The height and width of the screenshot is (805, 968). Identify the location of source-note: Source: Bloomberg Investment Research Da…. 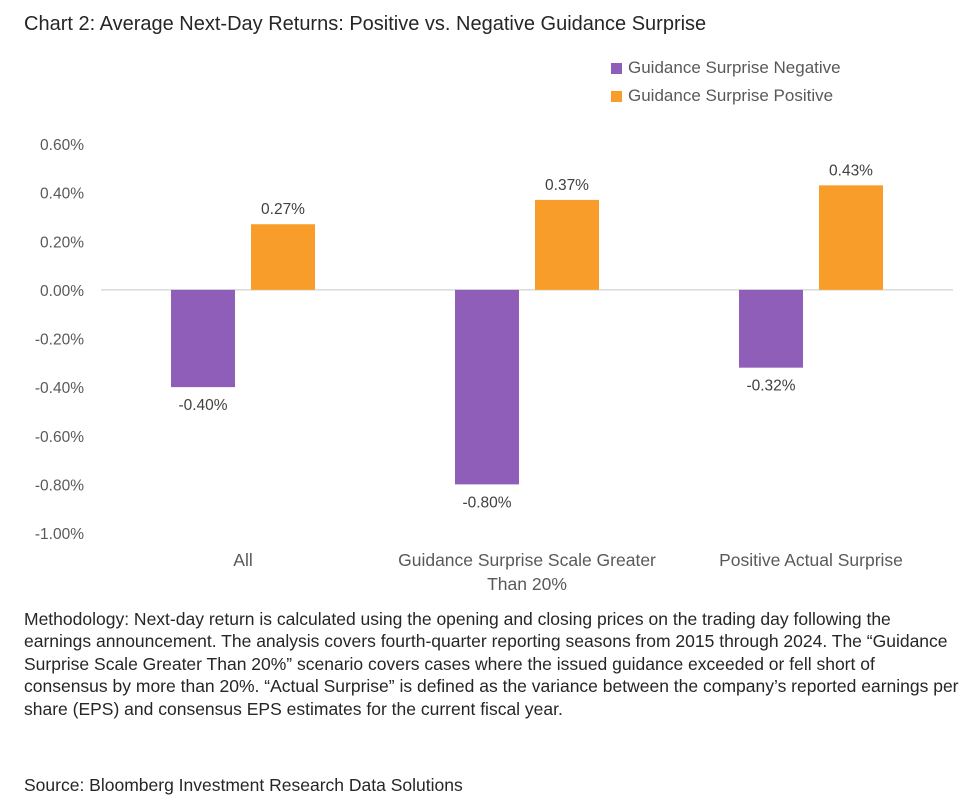
(243, 785).